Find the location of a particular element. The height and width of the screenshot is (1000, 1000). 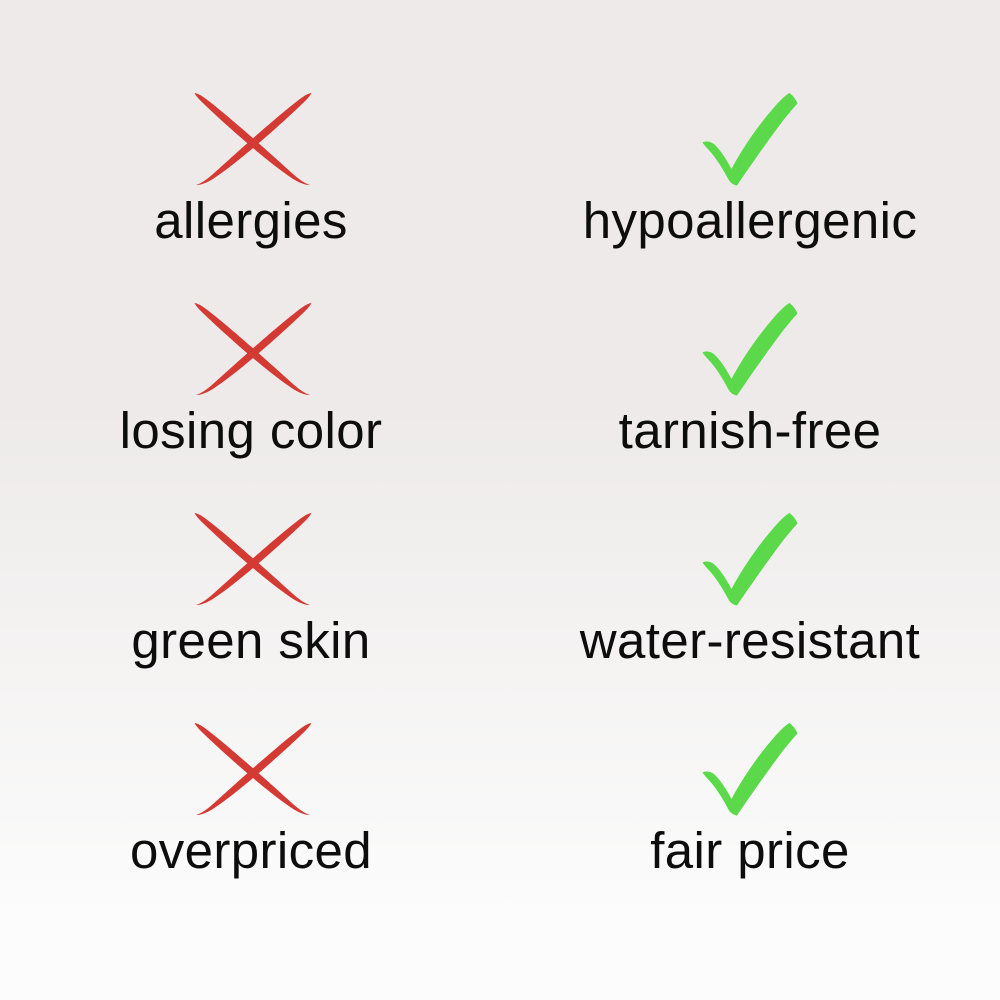

comparison-label-negative: green skin is located at coordinates (251, 640).